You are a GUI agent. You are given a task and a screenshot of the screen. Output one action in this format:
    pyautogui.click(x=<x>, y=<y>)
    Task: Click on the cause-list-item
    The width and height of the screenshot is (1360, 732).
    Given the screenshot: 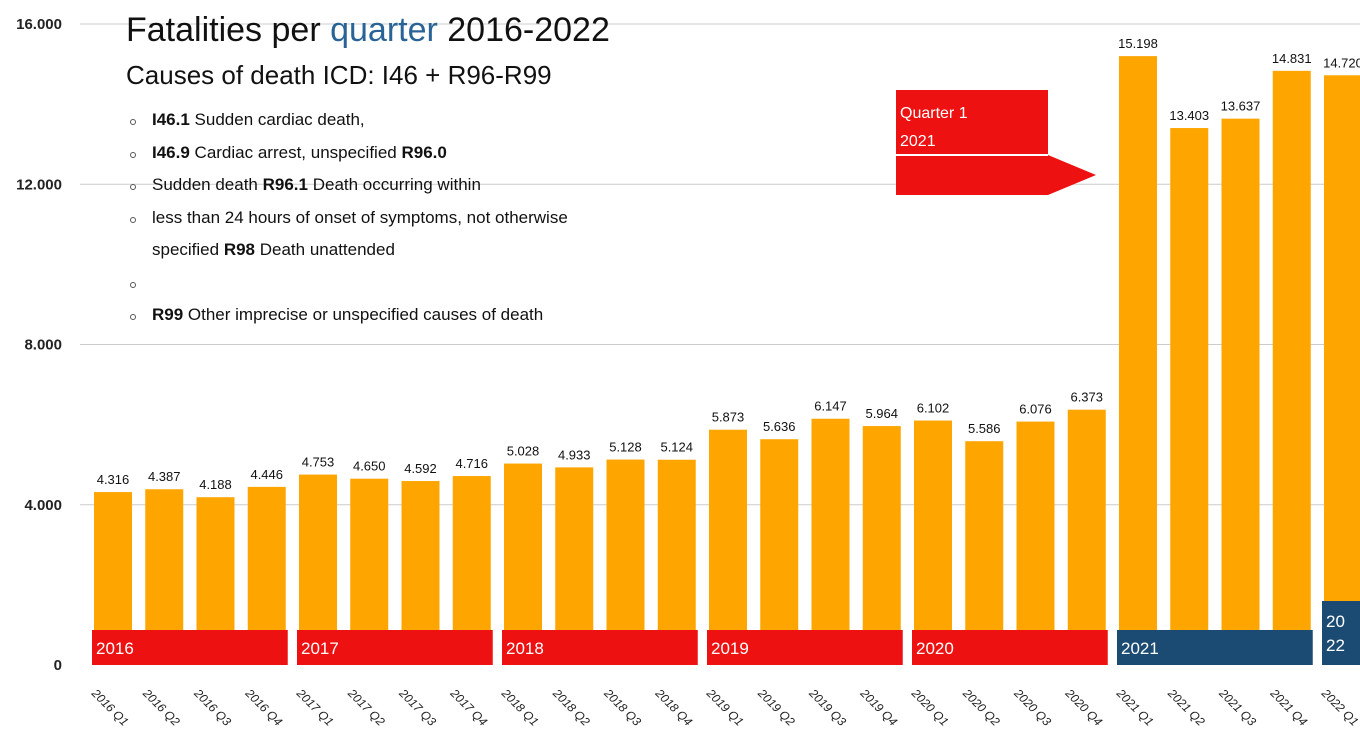 What is the action you would take?
    pyautogui.click(x=347, y=283)
    